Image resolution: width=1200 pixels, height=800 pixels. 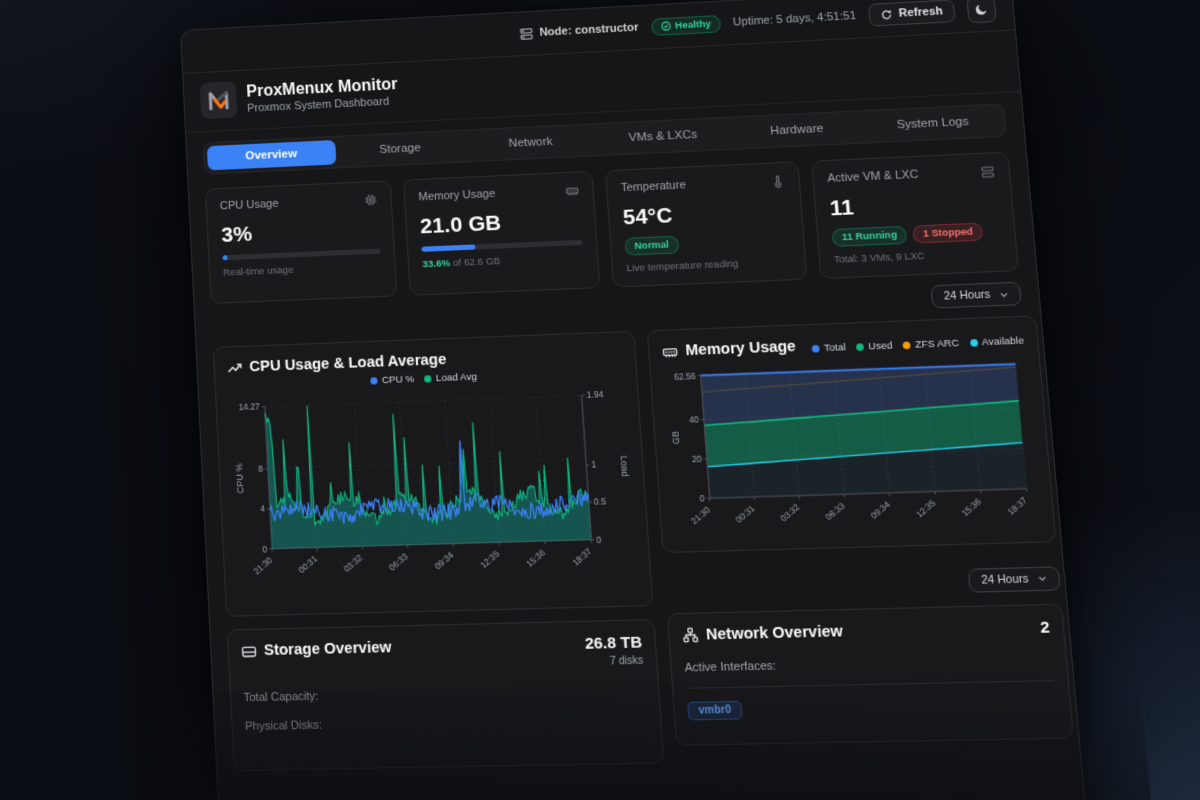 What do you see at coordinates (436, 264) in the screenshot?
I see `memory-percent: 33.6%` at bounding box center [436, 264].